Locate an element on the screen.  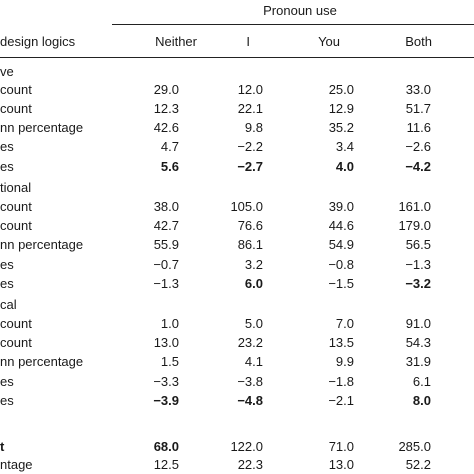
table-cell: 86.1 is located at coordinates (250, 244).